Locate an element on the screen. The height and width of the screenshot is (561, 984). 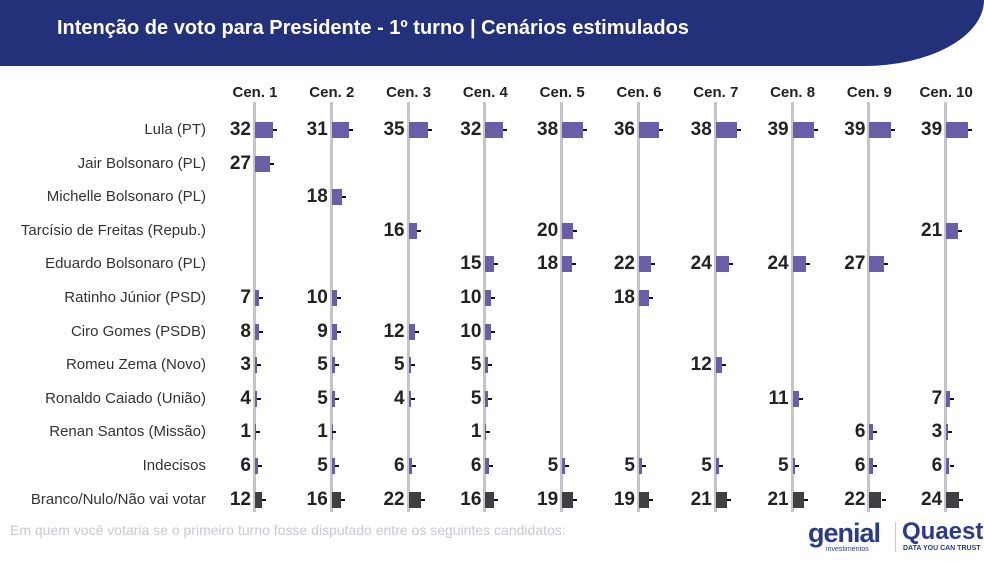
data-label: 3 is located at coordinates (245, 365).